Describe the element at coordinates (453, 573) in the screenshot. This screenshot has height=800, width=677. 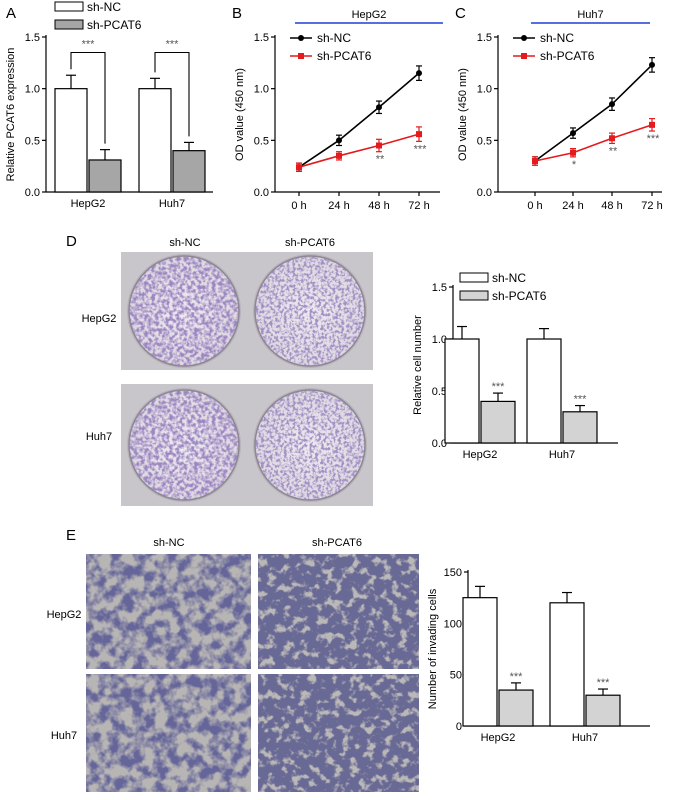
I see `y-tick-label-E-3: 150` at that location.